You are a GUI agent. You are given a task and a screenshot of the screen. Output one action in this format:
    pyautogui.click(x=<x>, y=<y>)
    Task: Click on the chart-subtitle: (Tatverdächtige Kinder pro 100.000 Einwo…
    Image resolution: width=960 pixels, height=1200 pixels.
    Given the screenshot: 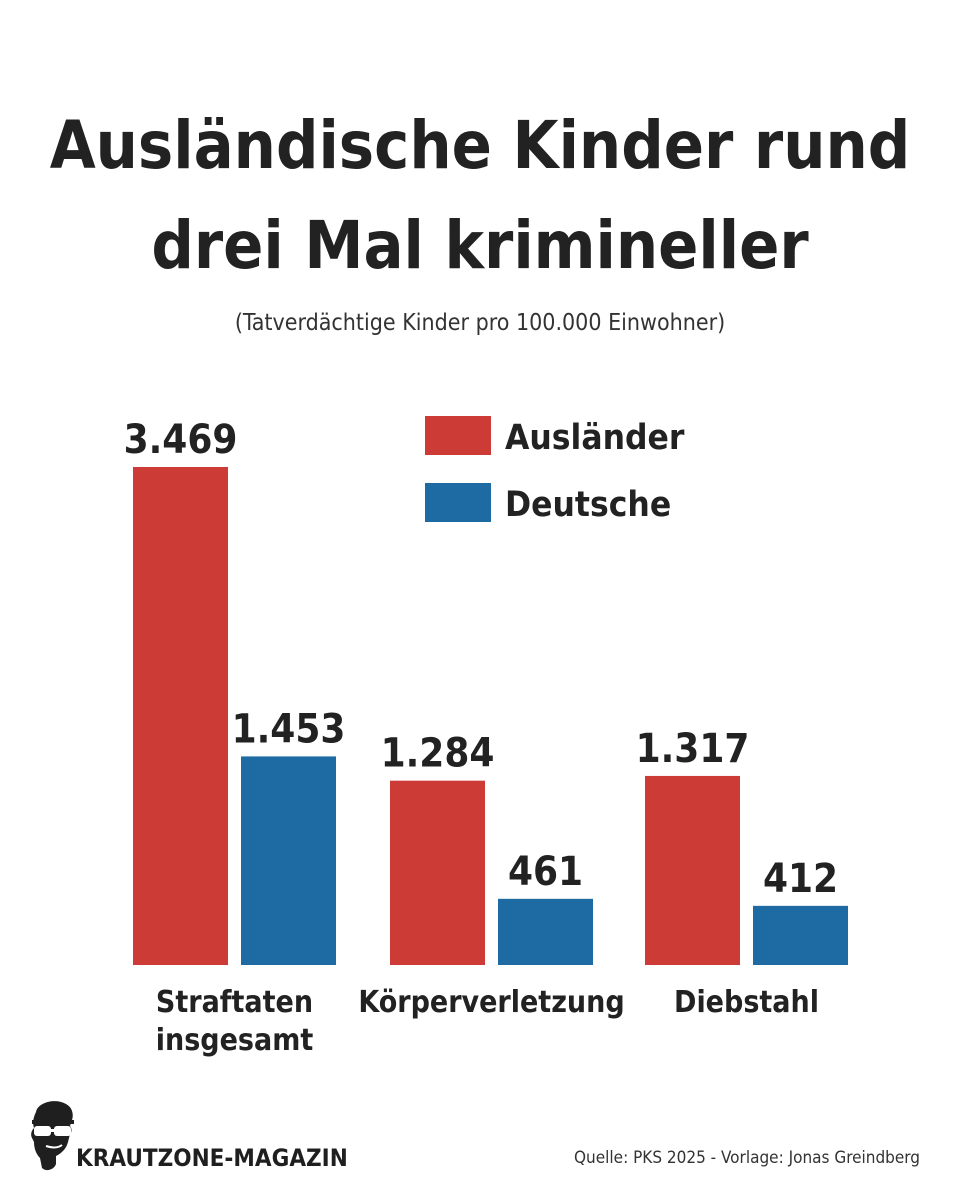 What is the action you would take?
    pyautogui.click(x=480, y=323)
    